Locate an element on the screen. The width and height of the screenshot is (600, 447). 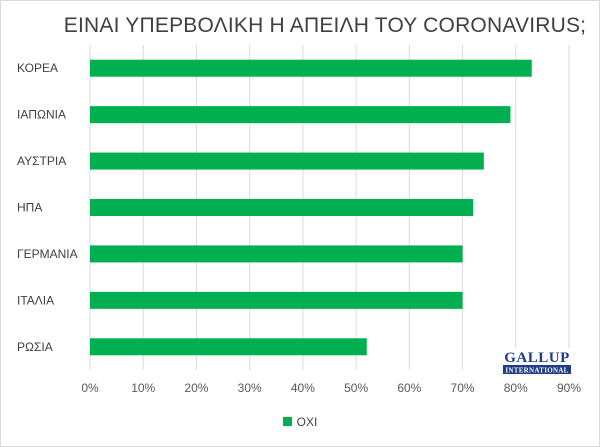
legend-label: ΟΧΙ is located at coordinates (307, 421).